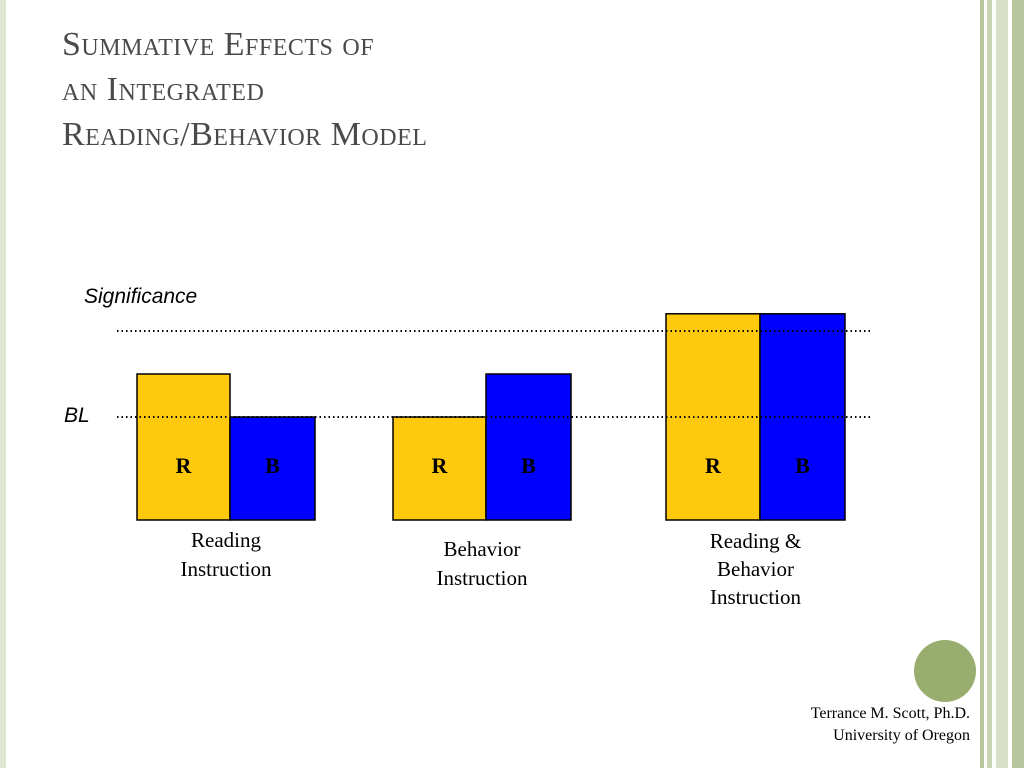  Describe the element at coordinates (163, 89) in the screenshot. I see `title-line: an Integrated` at that location.